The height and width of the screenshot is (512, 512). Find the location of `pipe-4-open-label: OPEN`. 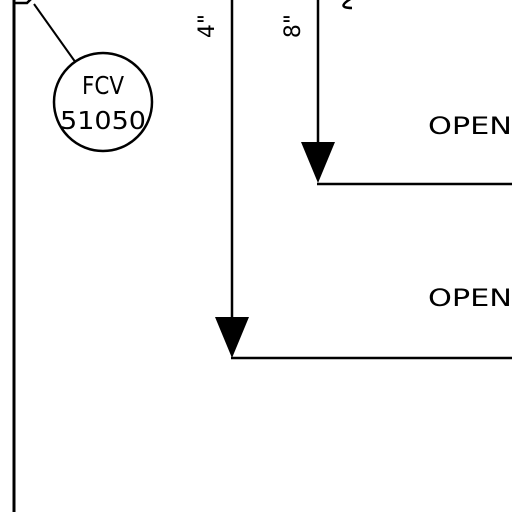

pipe-4-open-label: OPEN is located at coordinates (470, 298).